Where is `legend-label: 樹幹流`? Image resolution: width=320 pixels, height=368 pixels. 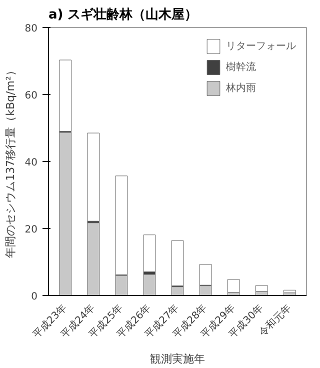 legend-label: 樹幹流 is located at coordinates (241, 67).